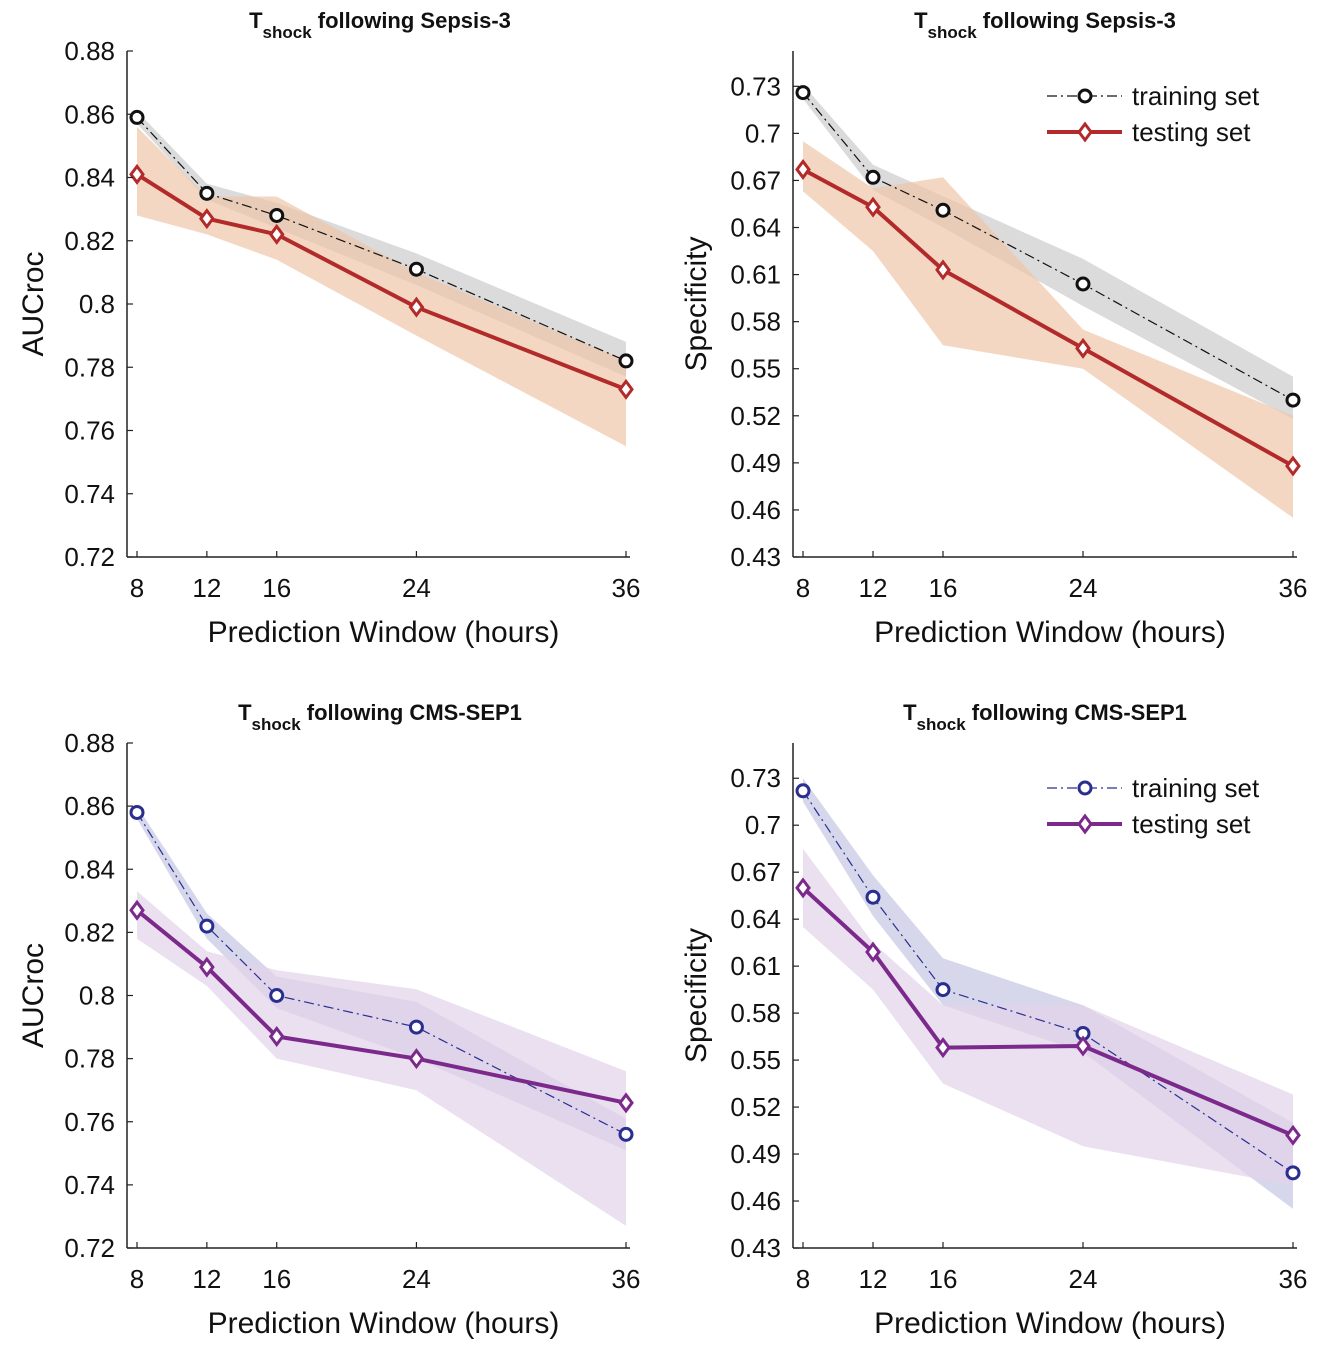 The height and width of the screenshot is (1345, 1326). What do you see at coordinates (89, 557) in the screenshot?
I see `y-tick-label: 0.72` at bounding box center [89, 557].